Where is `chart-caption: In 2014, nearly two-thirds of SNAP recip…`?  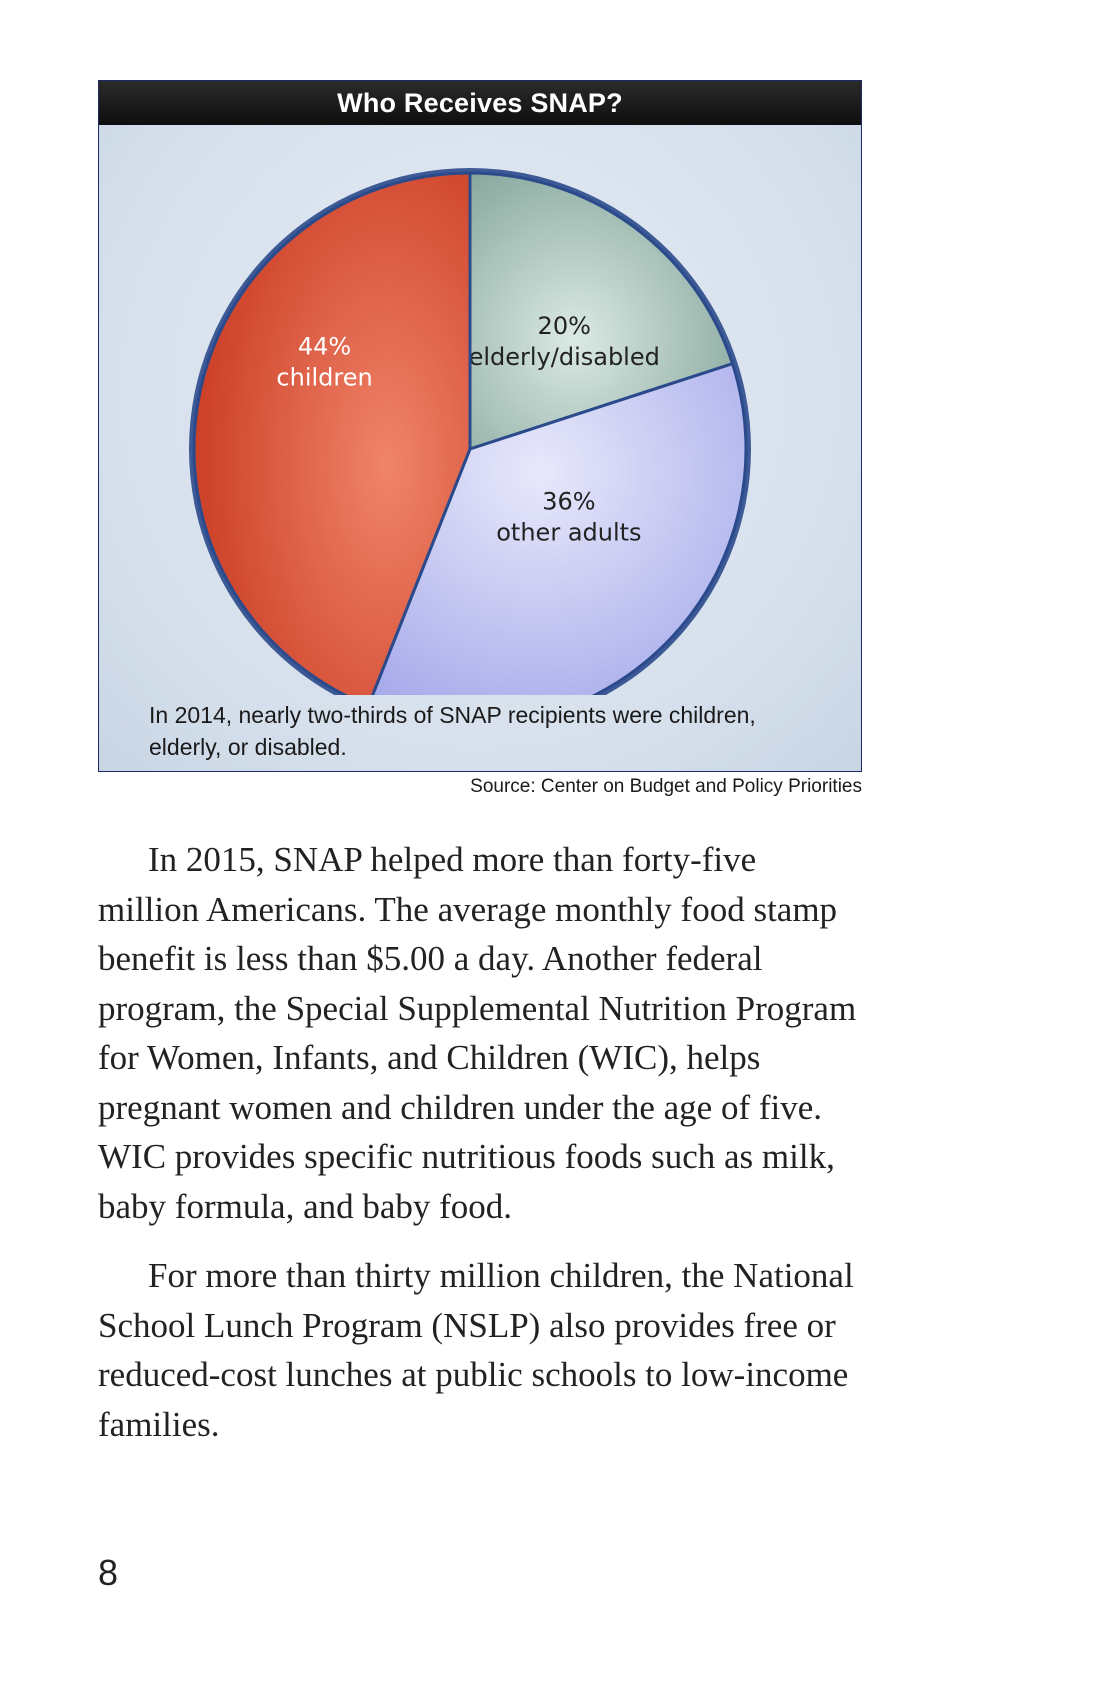
chart-caption: In 2014, nearly two-thirds of SNAP recip… is located at coordinates (452, 731).